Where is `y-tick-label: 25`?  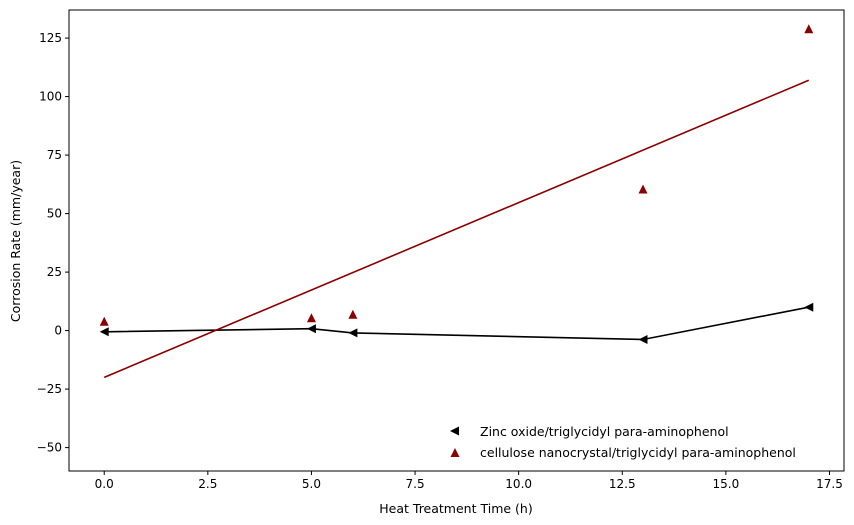 y-tick-label: 25 is located at coordinates (54, 272).